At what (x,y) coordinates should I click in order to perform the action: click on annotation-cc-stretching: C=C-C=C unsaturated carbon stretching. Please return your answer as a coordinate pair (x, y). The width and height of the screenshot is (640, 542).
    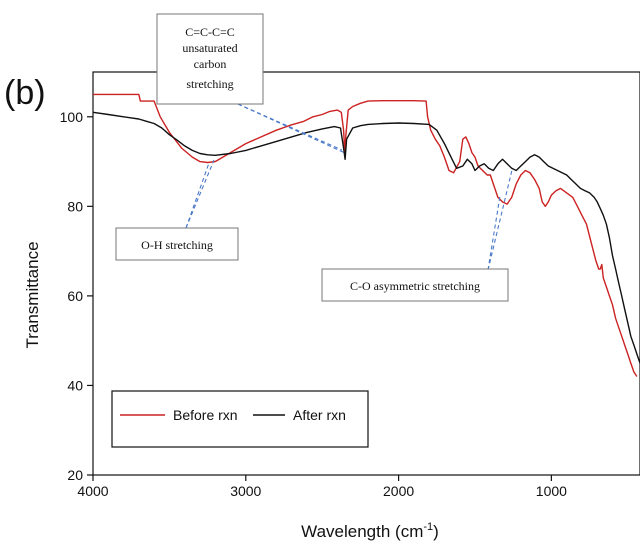
    Looking at the image, I should click on (210, 59).